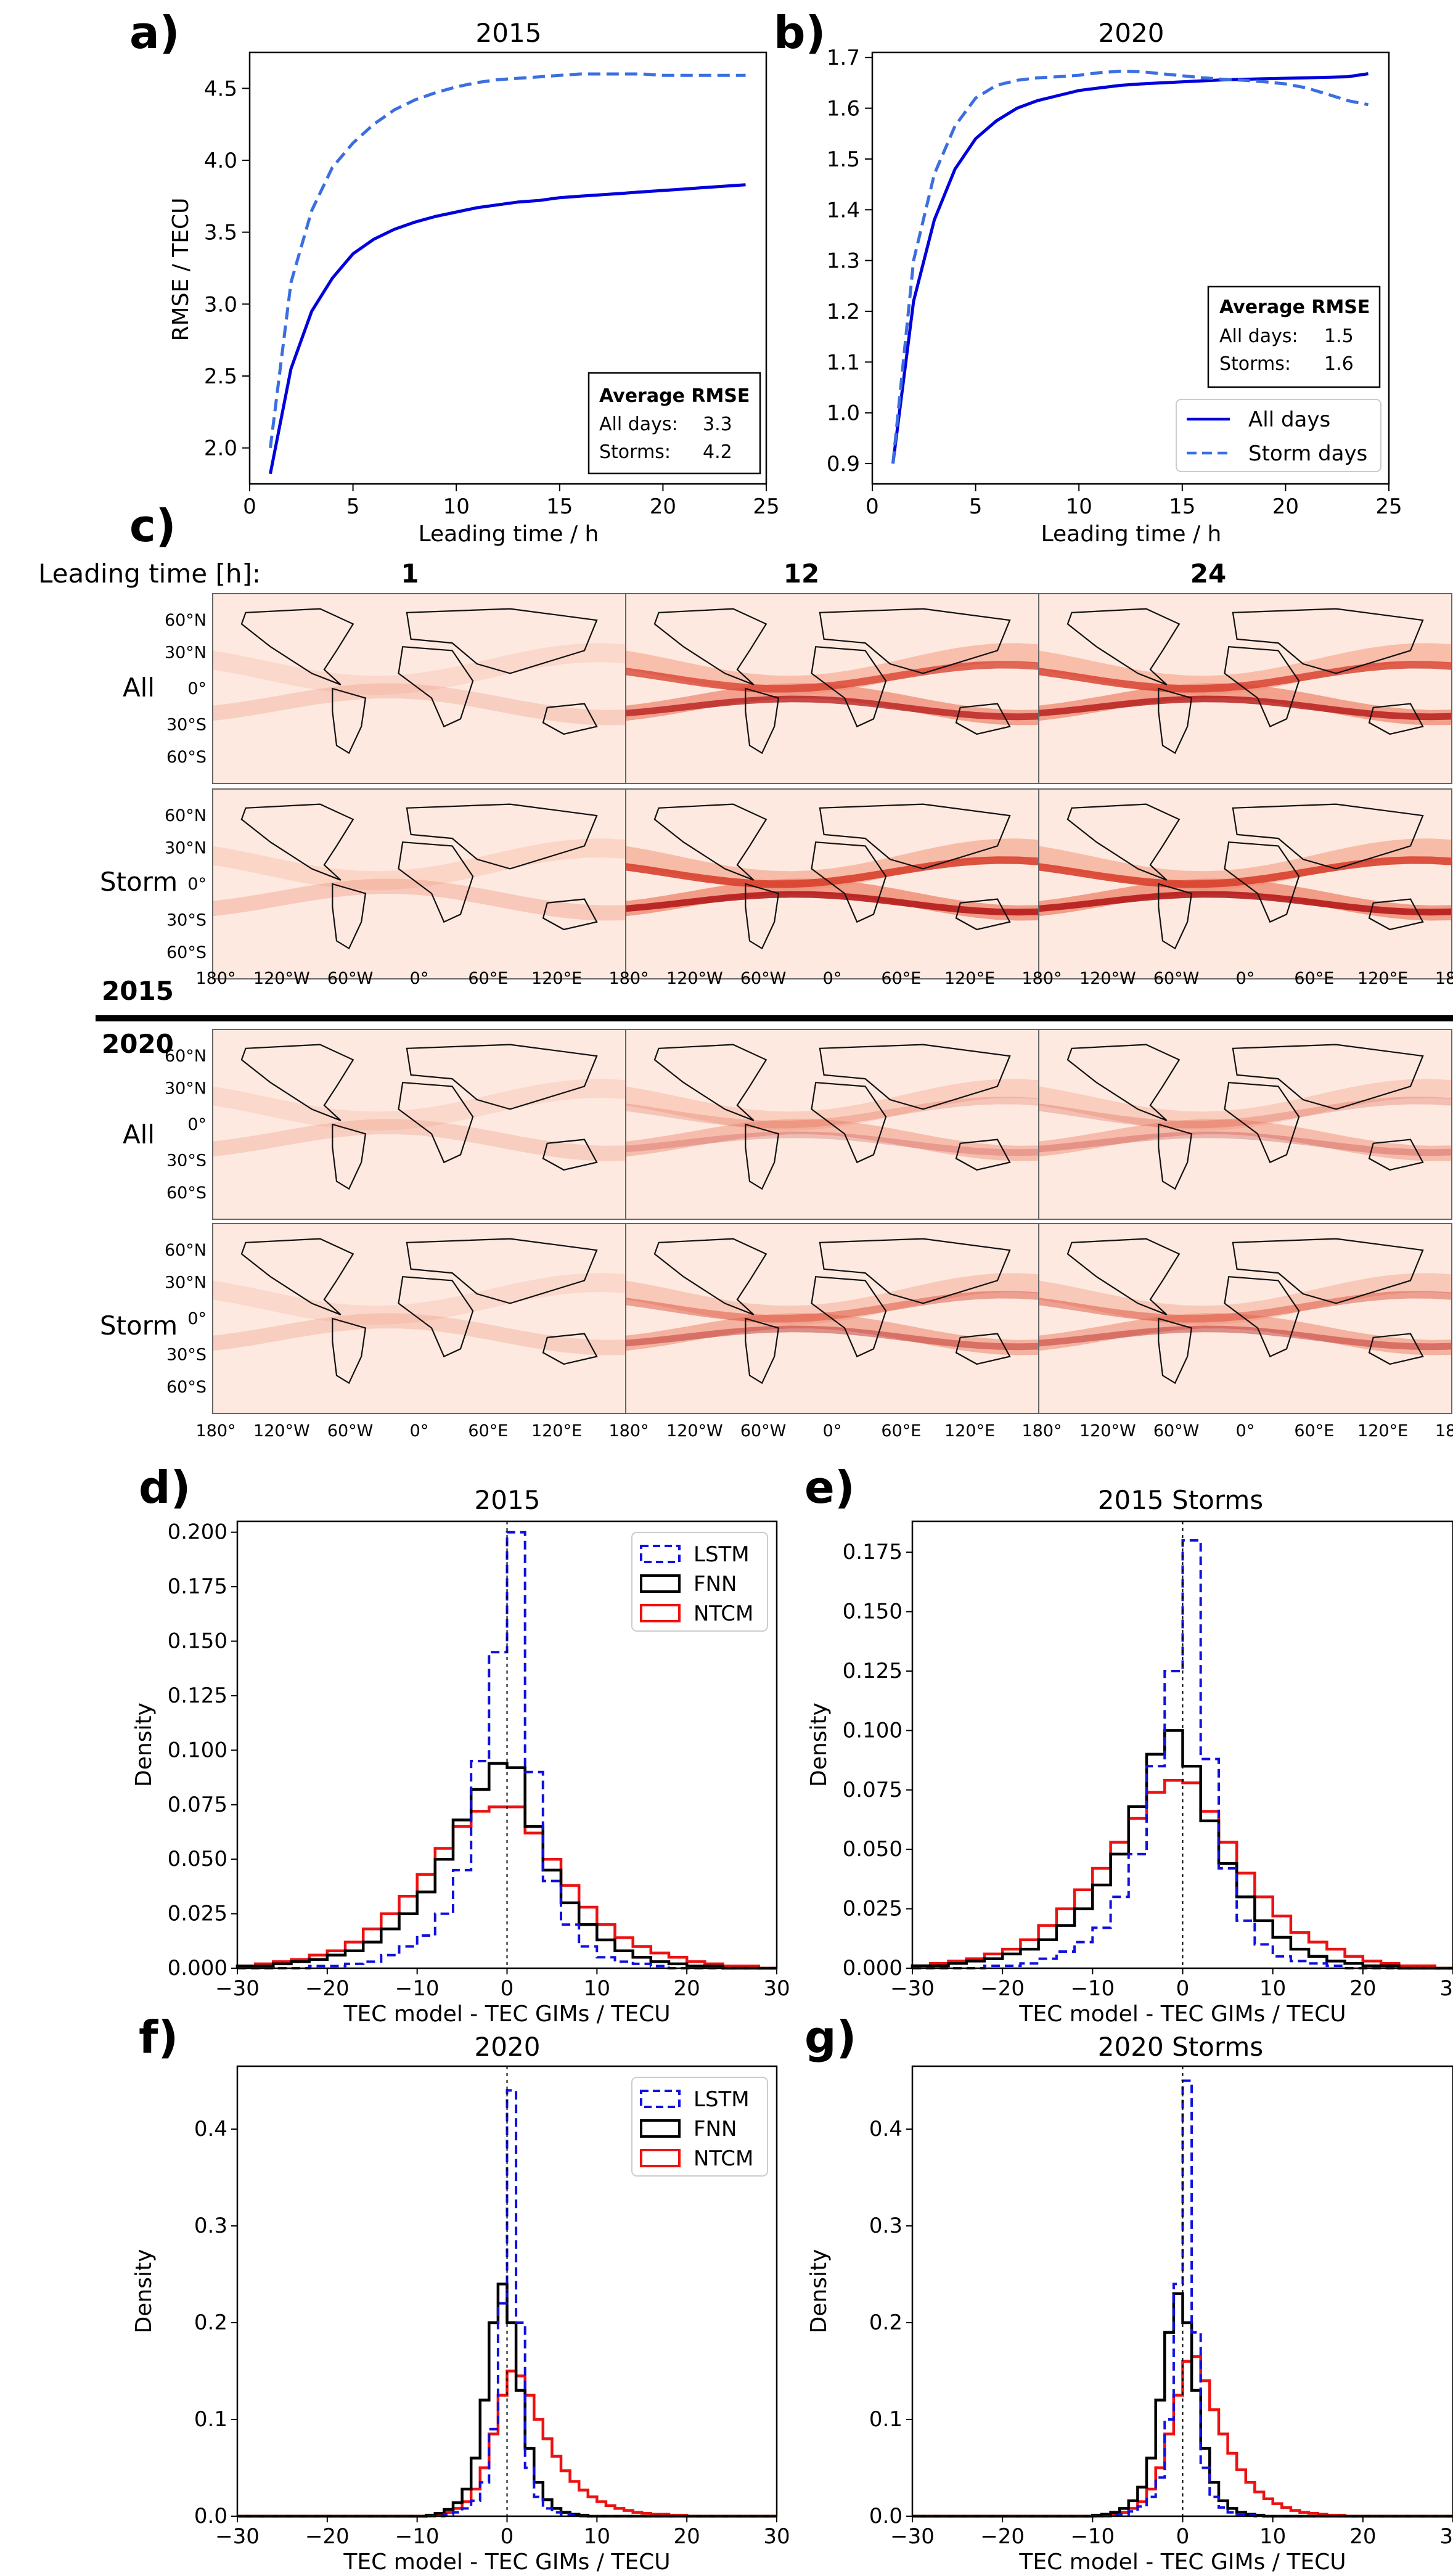 This screenshot has height=2576, width=1453. I want to click on x-tick-label: 25, so click(766, 506).